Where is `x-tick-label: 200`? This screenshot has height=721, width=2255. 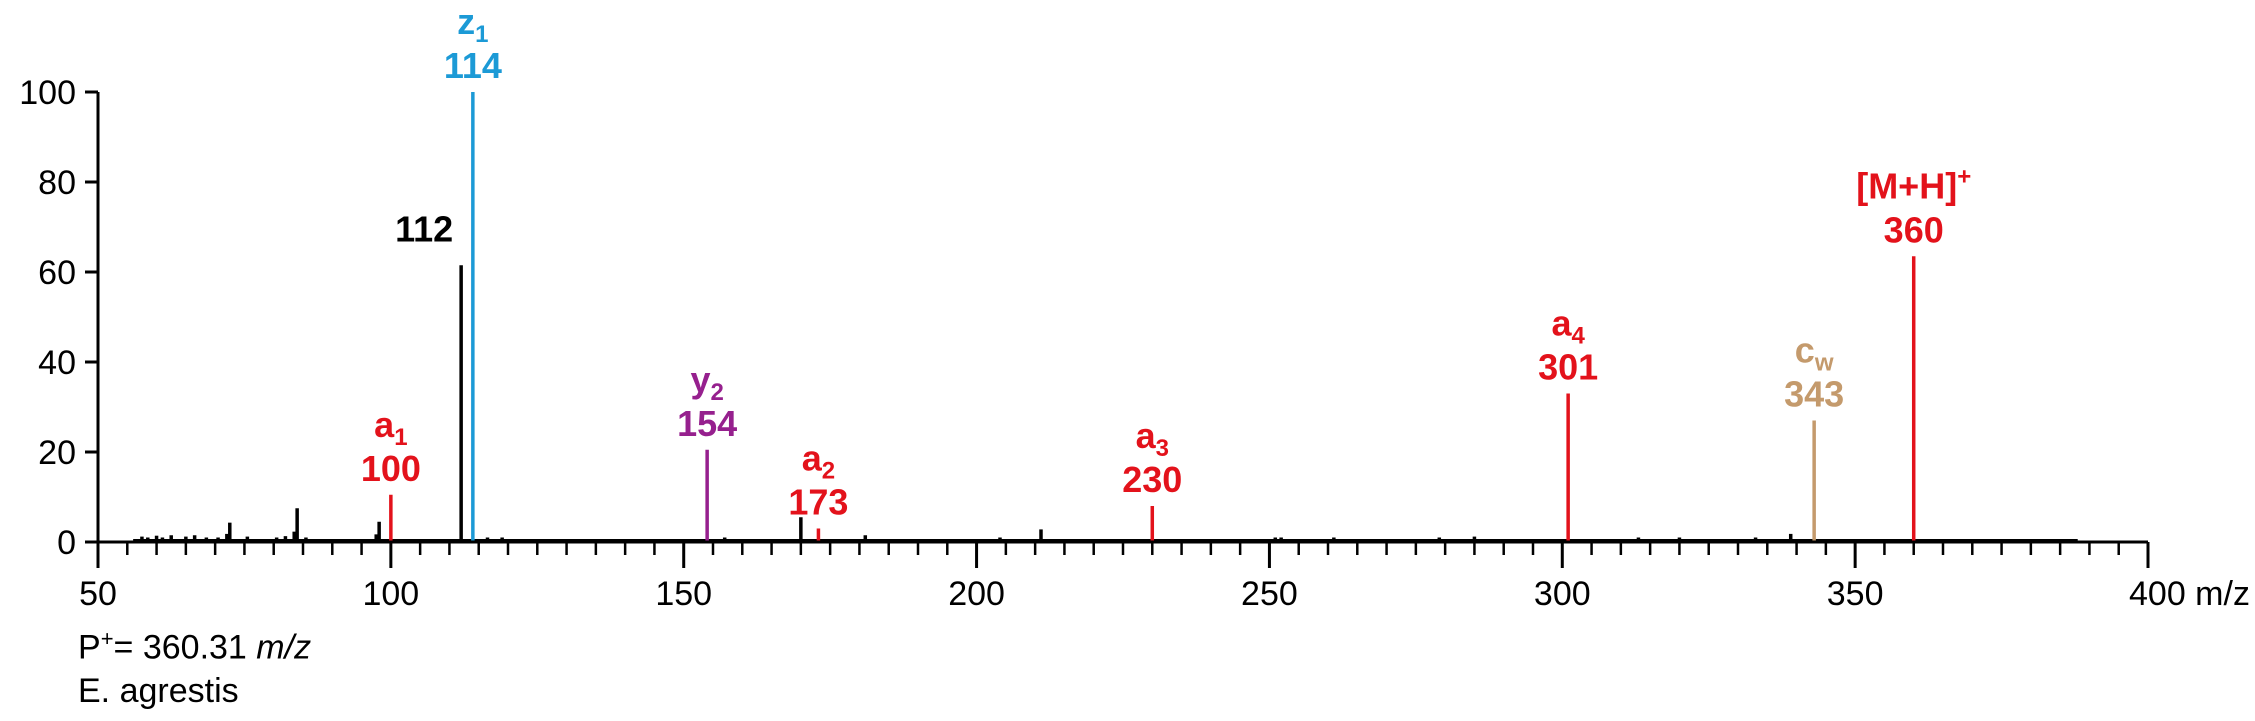 x-tick-label: 200 is located at coordinates (976, 594).